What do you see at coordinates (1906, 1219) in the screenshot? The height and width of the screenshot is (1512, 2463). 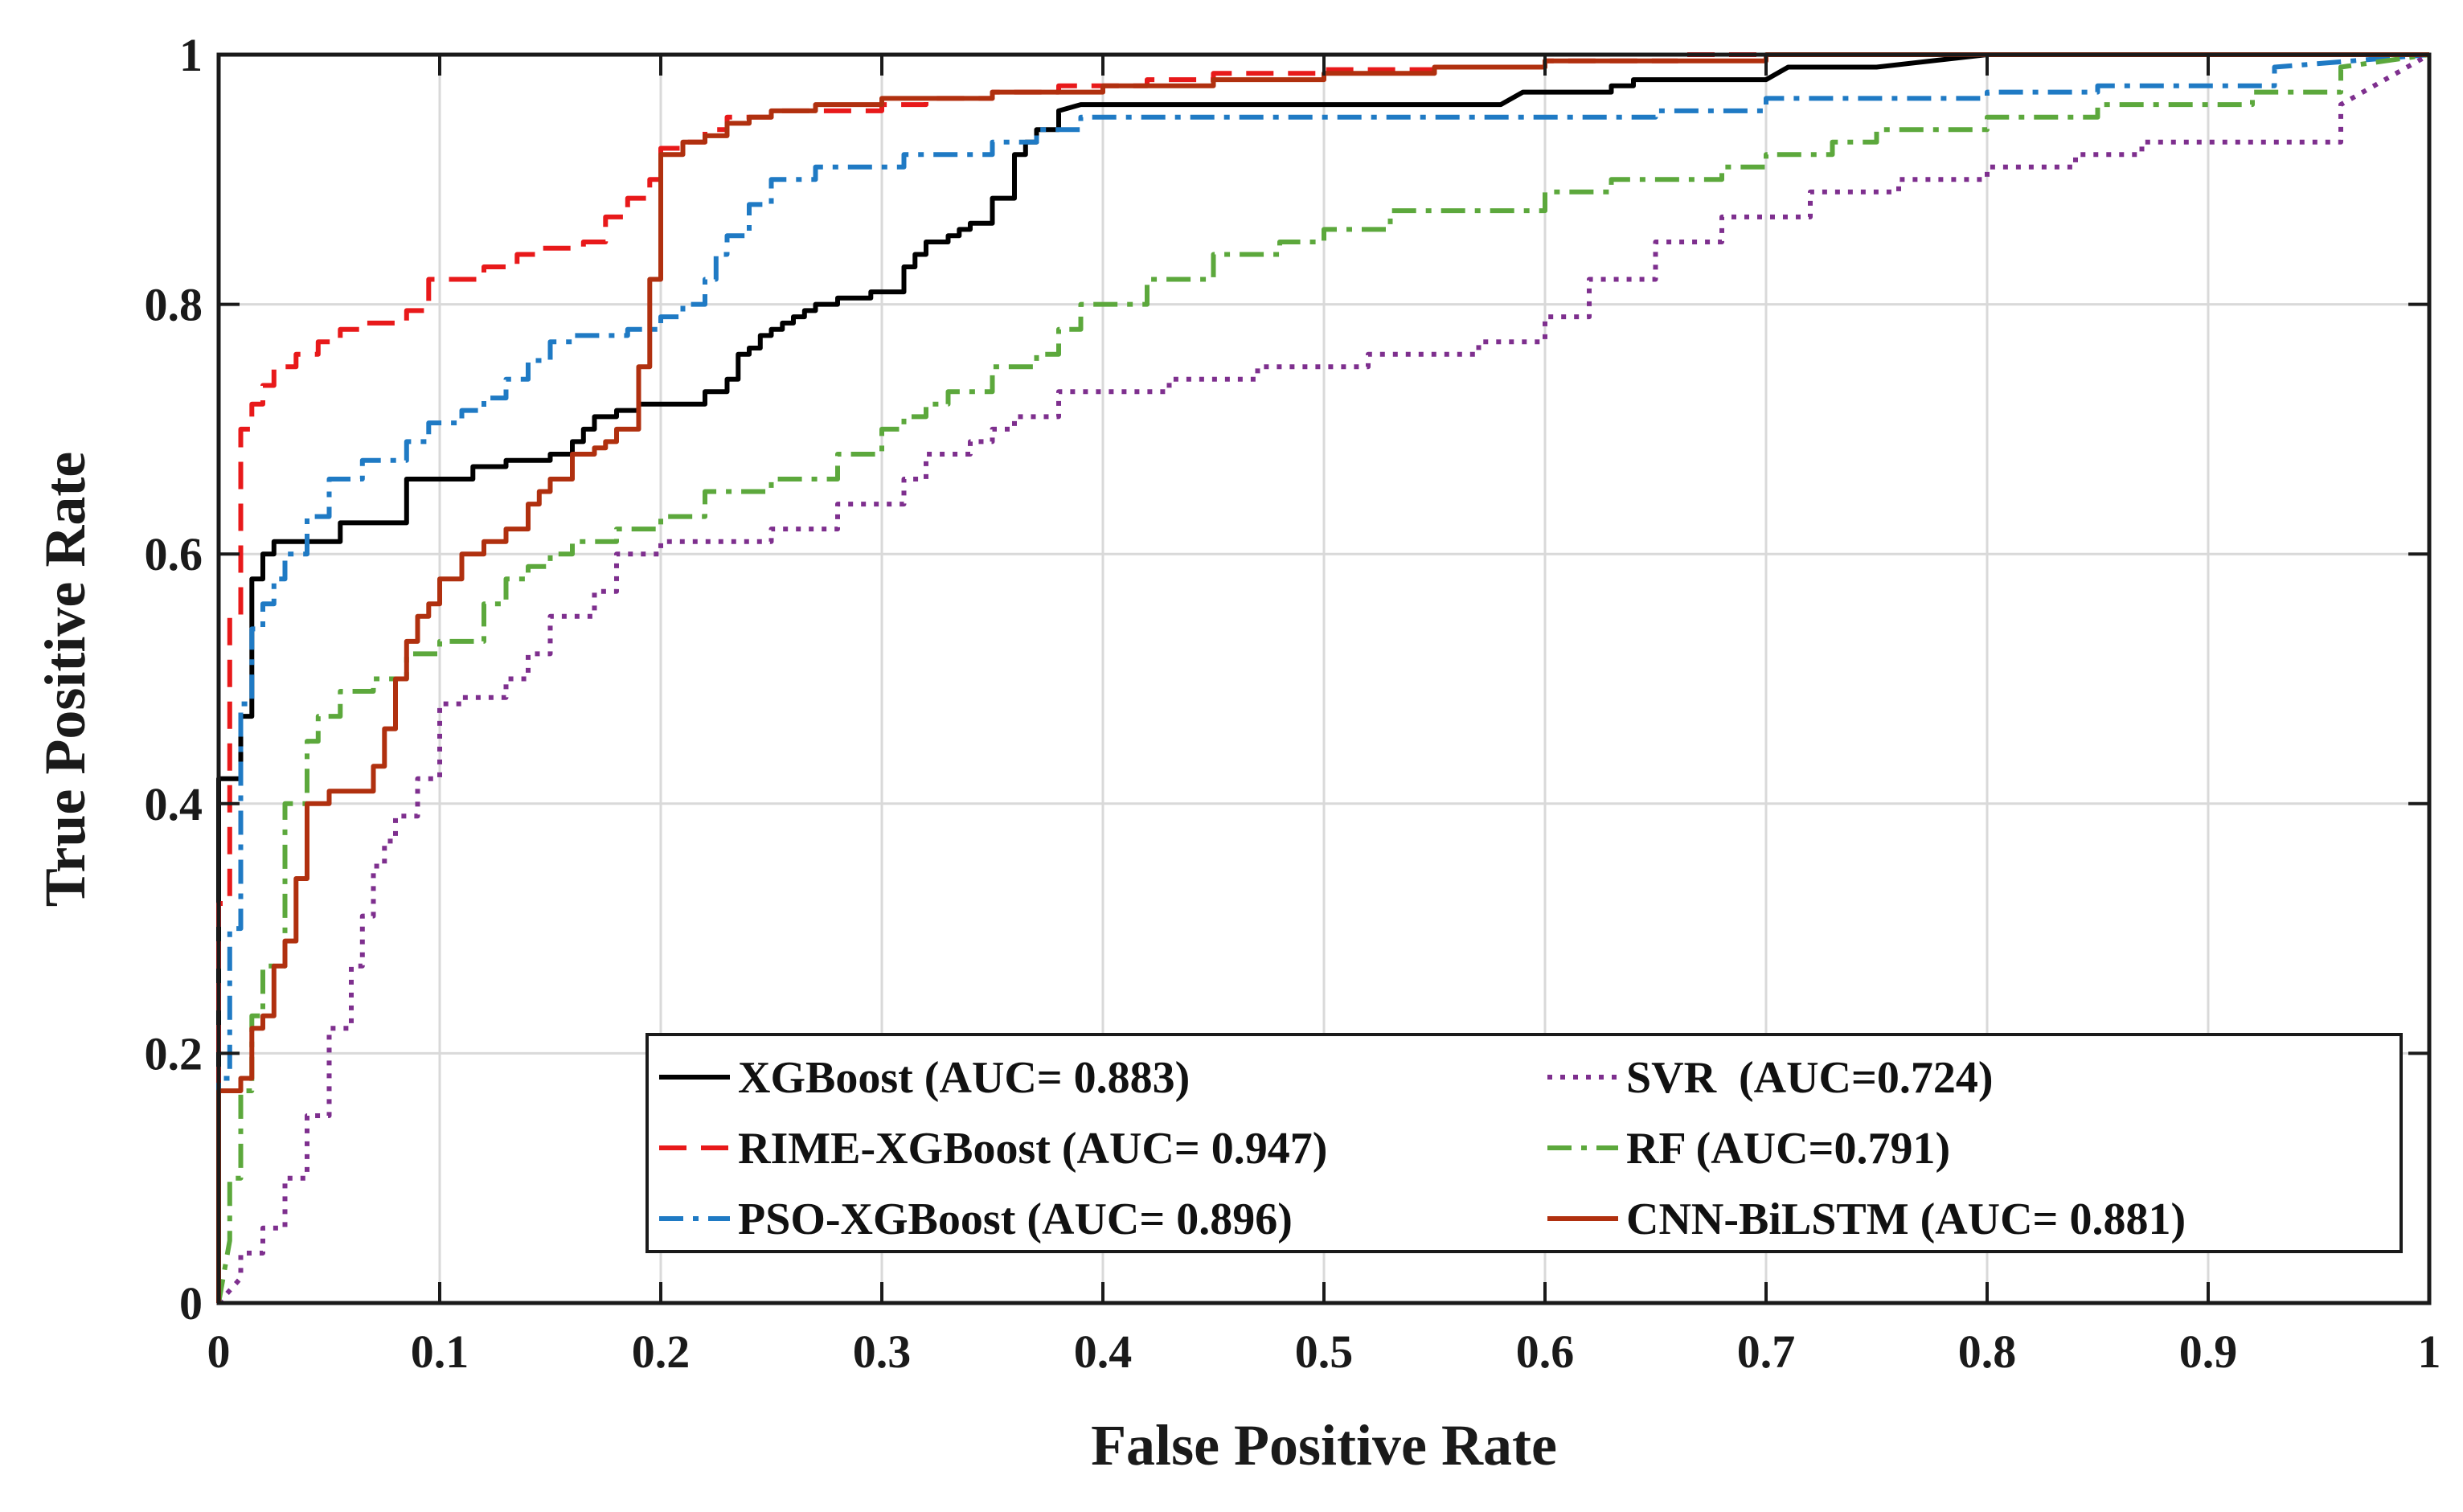 I see `legend-label-cnn-bilstm: CNN-BiLSTM (AUC= 0.881)` at bounding box center [1906, 1219].